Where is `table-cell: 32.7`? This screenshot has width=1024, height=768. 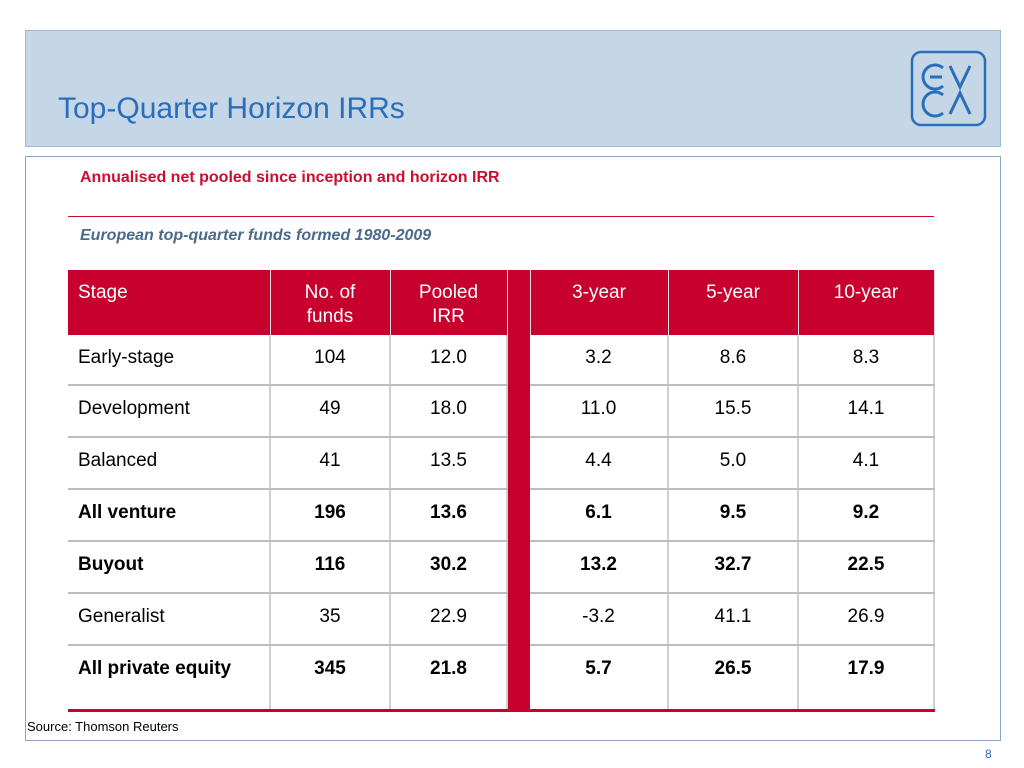 table-cell: 32.7 is located at coordinates (733, 567).